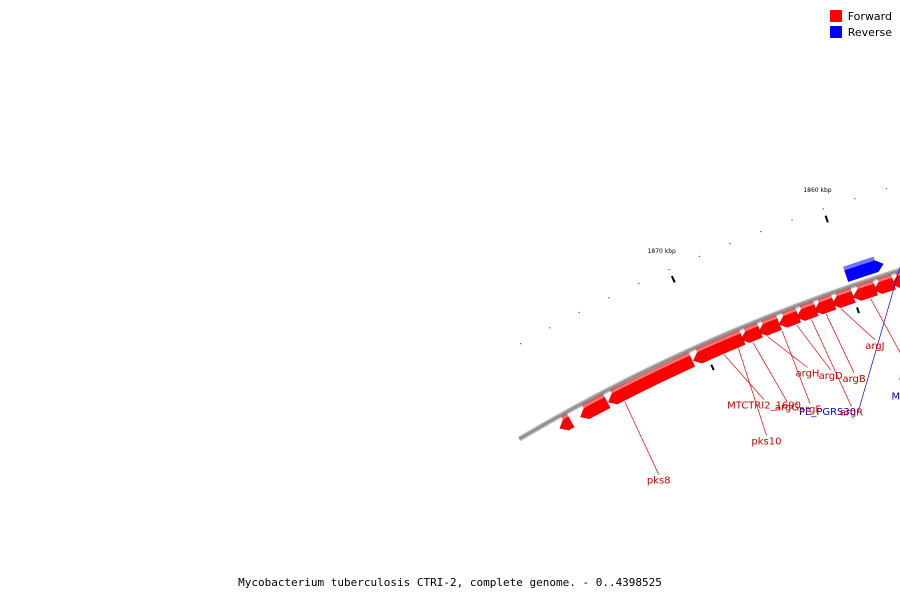 The height and width of the screenshot is (605, 900). I want to click on reverse-gene-label: MTCTRI2_1674, so click(895, 397).